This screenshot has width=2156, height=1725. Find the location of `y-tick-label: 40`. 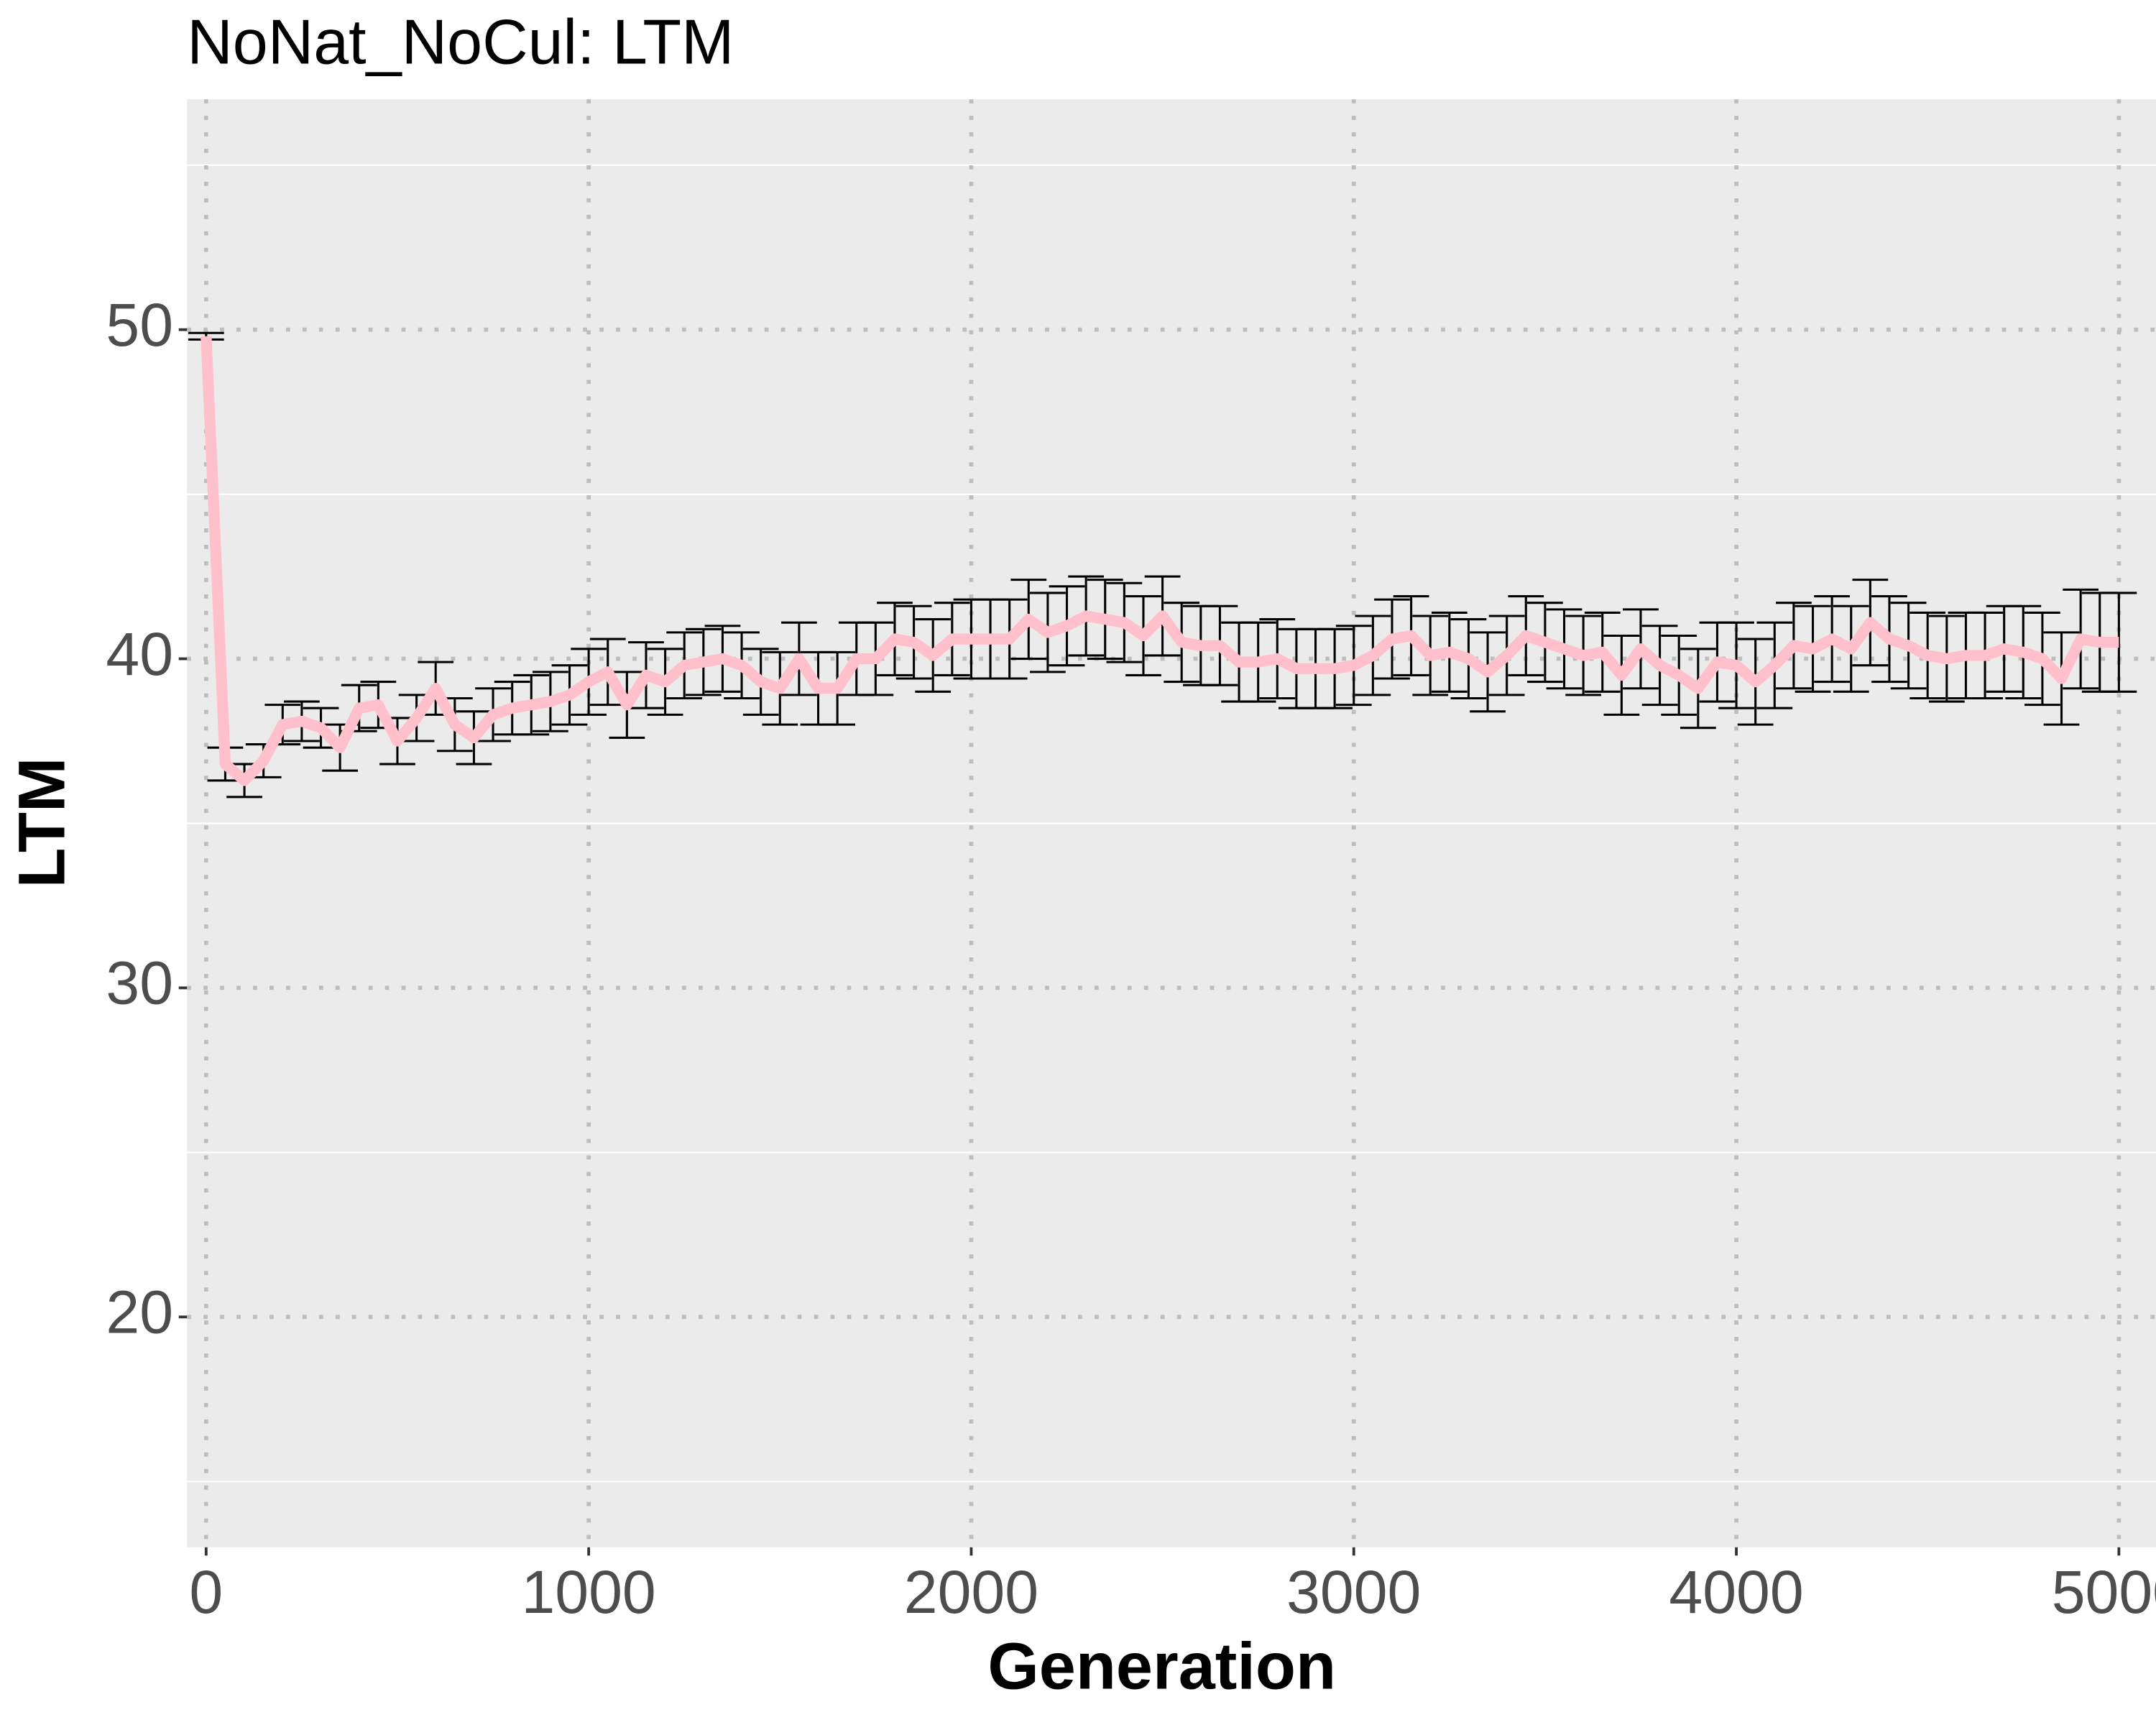

y-tick-label: 40 is located at coordinates (139, 654).